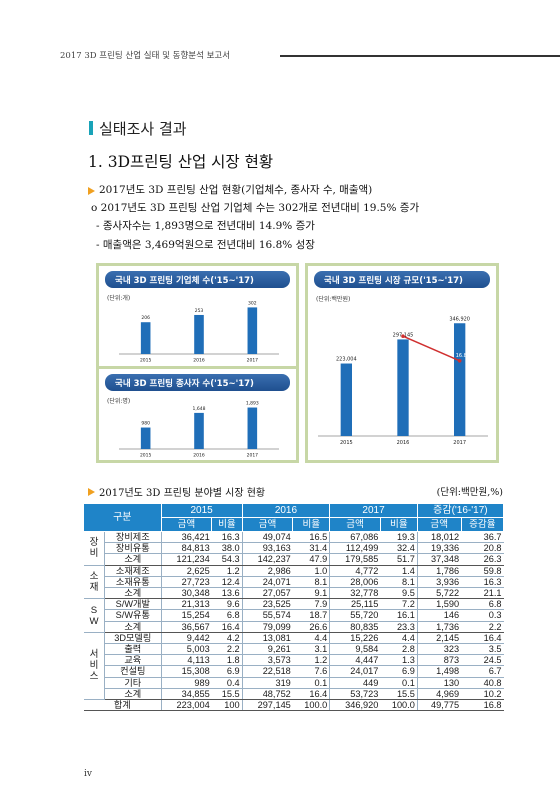 Image resolution: width=560 pixels, height=800 pixels. What do you see at coordinates (311, 524) in the screenshot?
I see `header-sub: 비율` at bounding box center [311, 524].